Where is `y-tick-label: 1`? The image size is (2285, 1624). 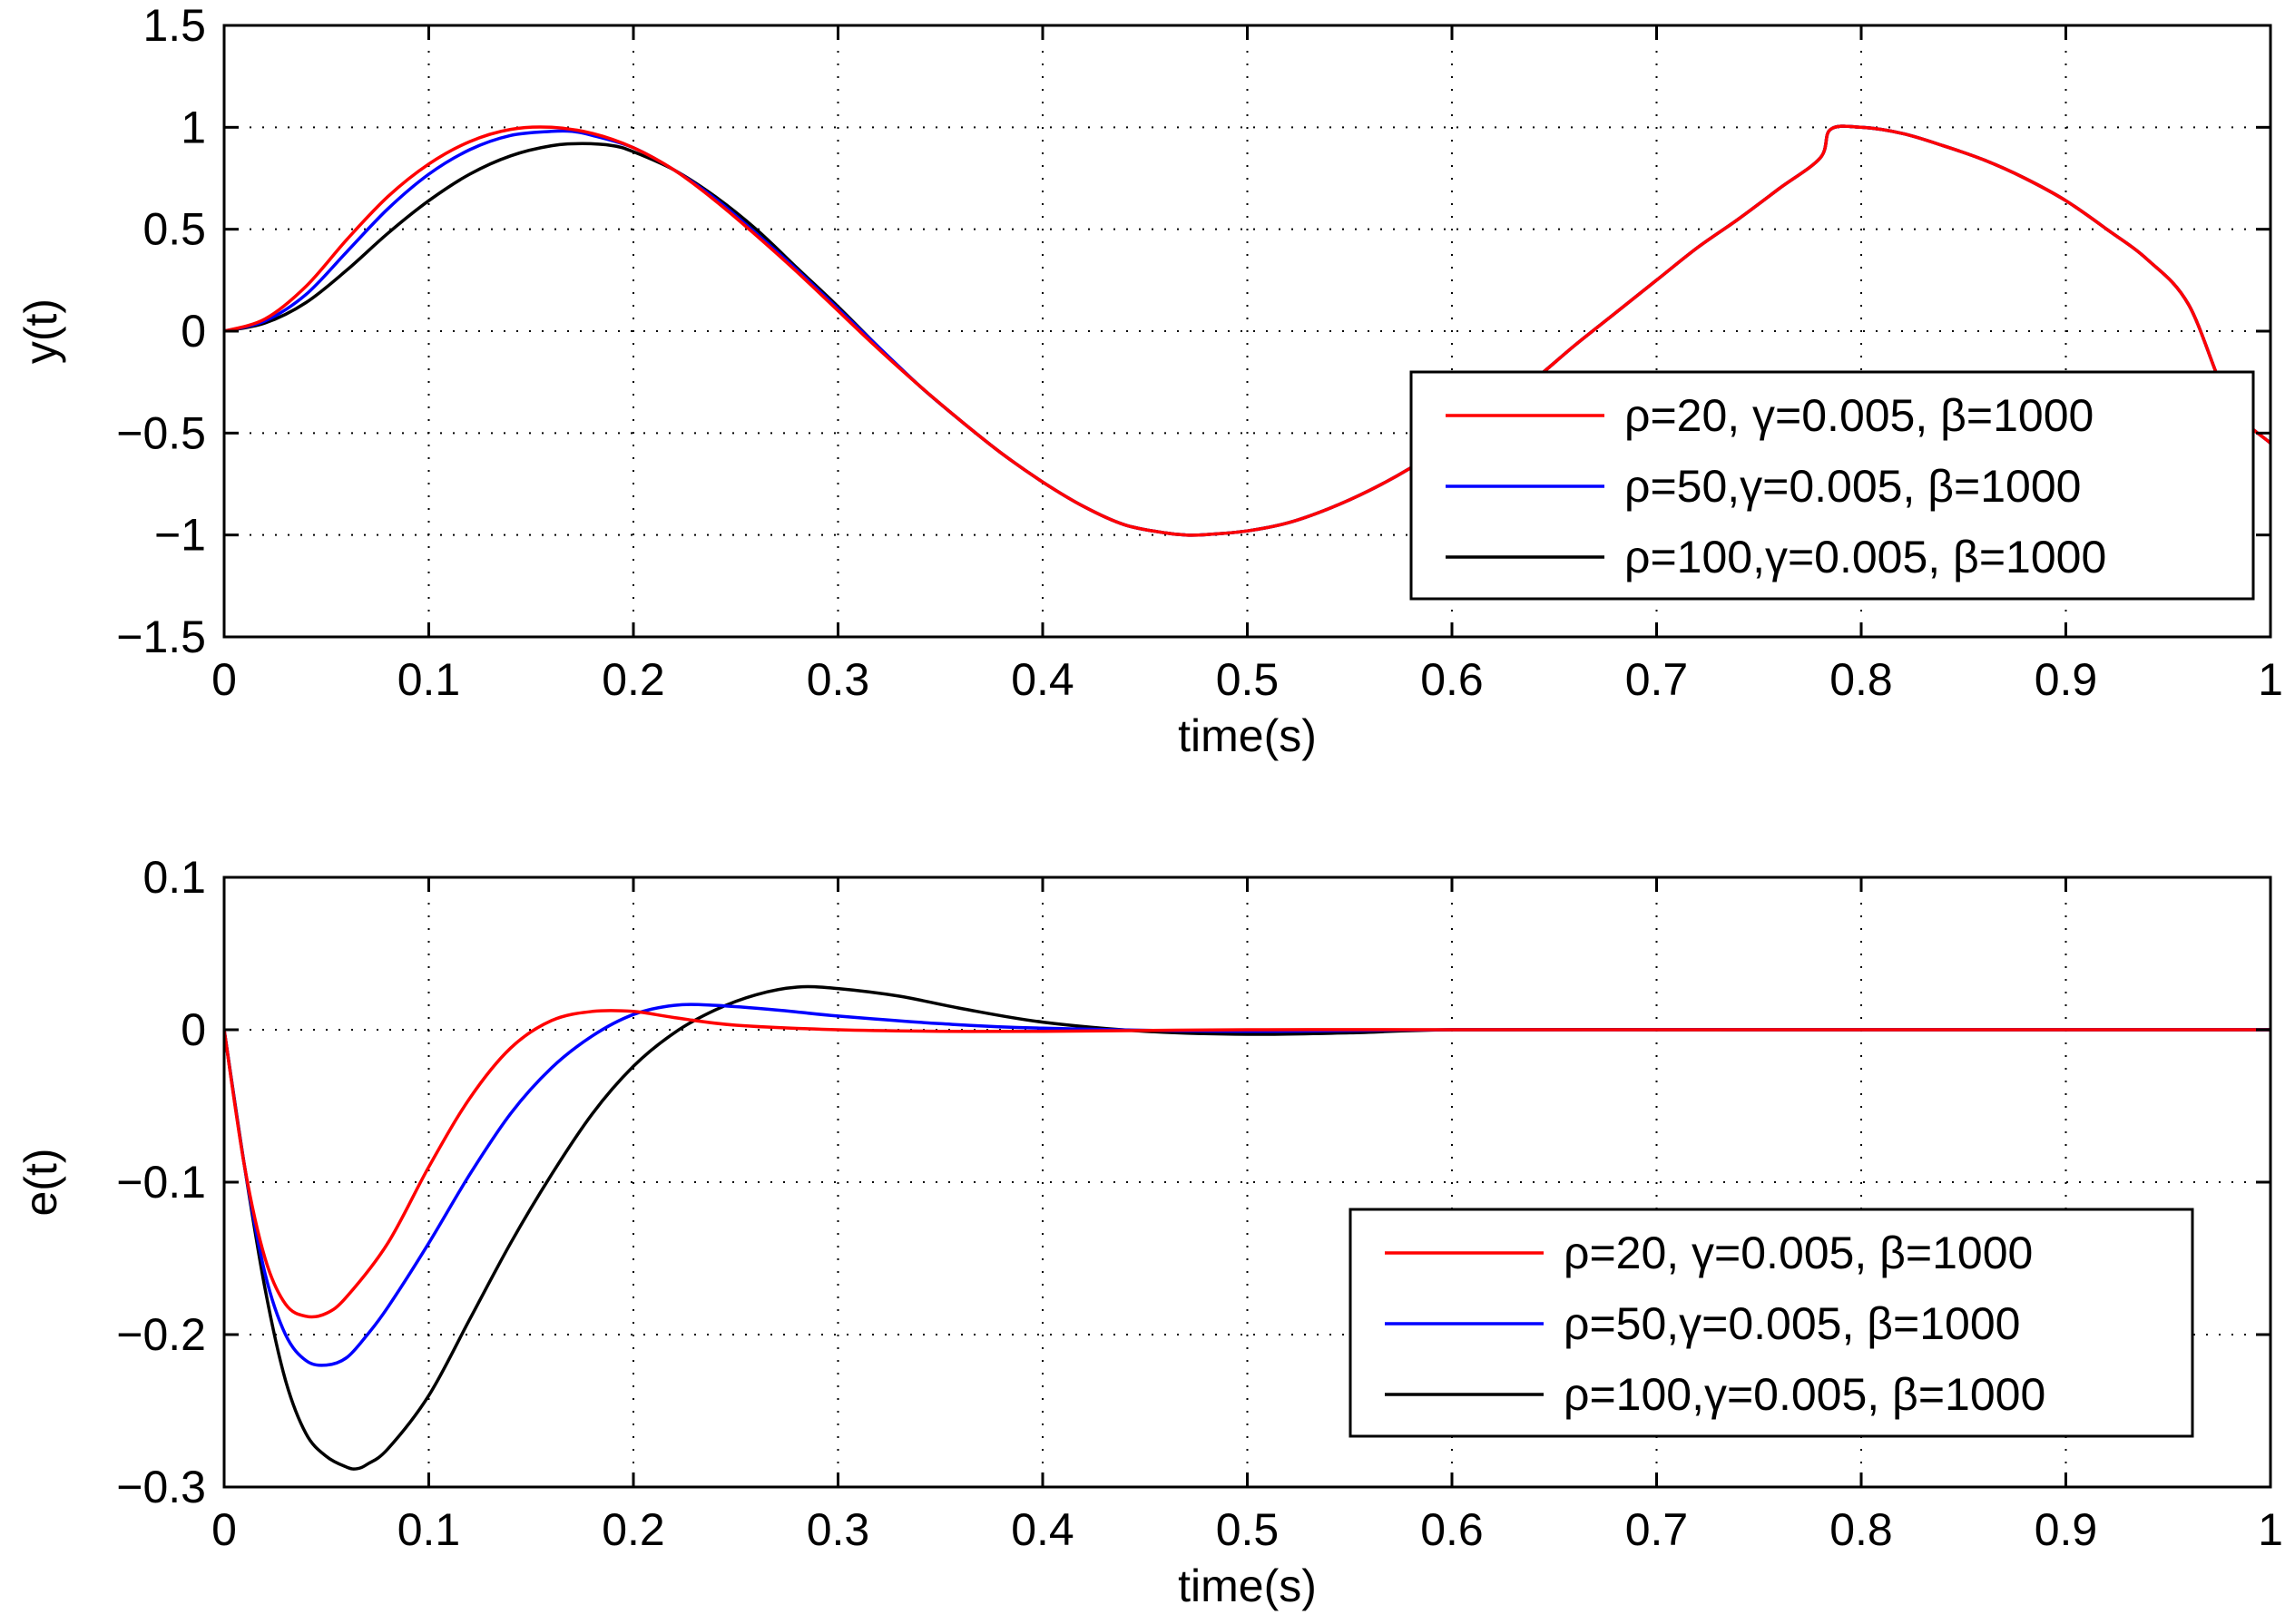 y-tick-label: 1 is located at coordinates (193, 127).